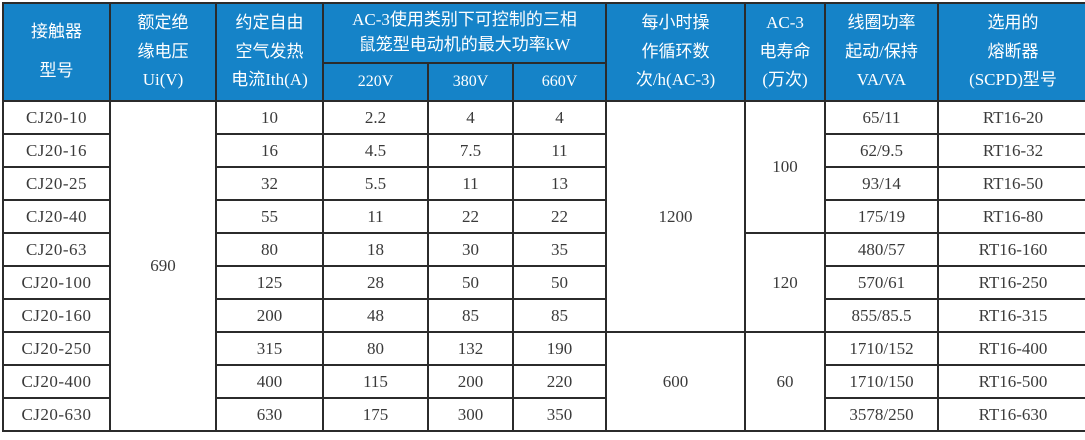  Describe the element at coordinates (269, 216) in the screenshot. I see `cell-ith: 55` at that location.